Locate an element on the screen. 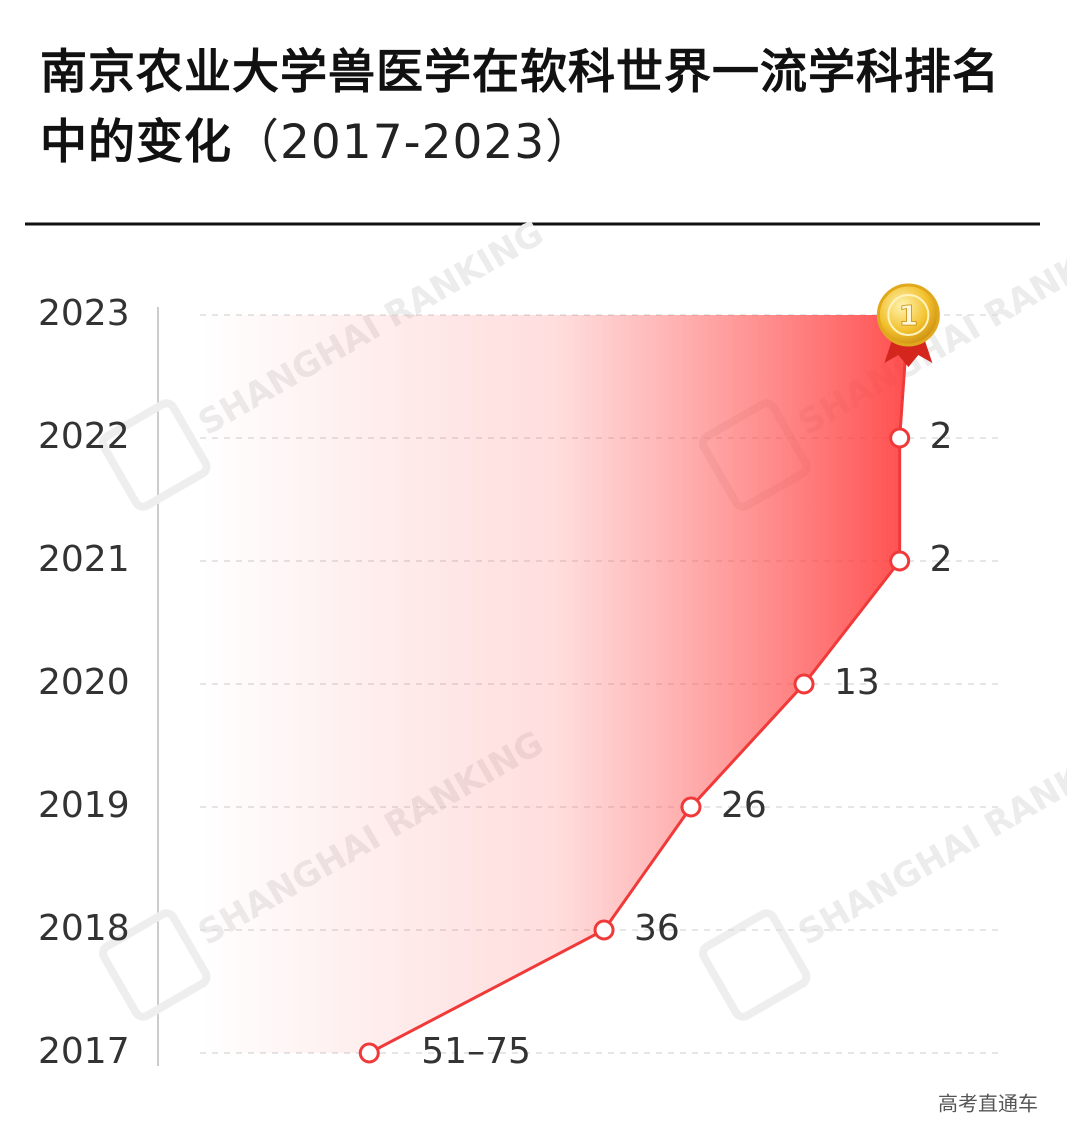 This screenshot has height=1144, width=1067. data-label: 26 is located at coordinates (744, 805).